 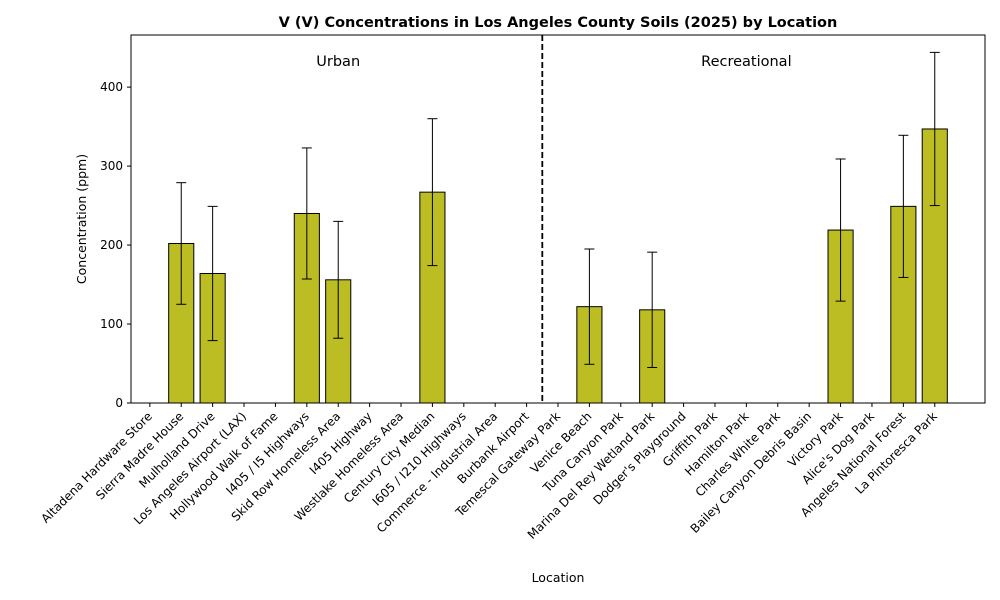 I want to click on region-label: Urban, so click(x=338, y=62).